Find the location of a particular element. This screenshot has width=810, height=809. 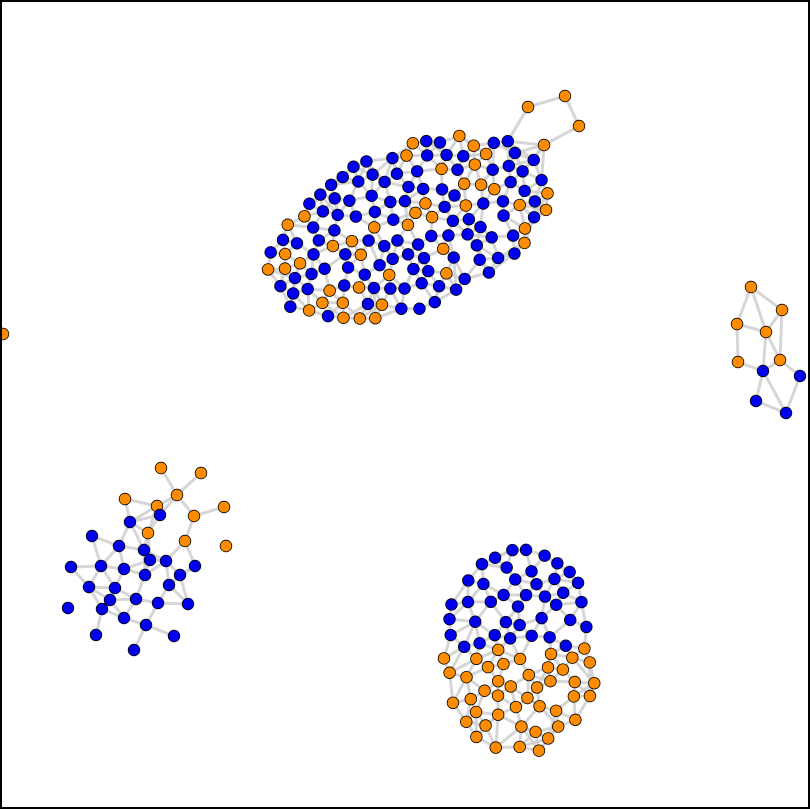

bottom-left-cluster is located at coordinates (147, 559).